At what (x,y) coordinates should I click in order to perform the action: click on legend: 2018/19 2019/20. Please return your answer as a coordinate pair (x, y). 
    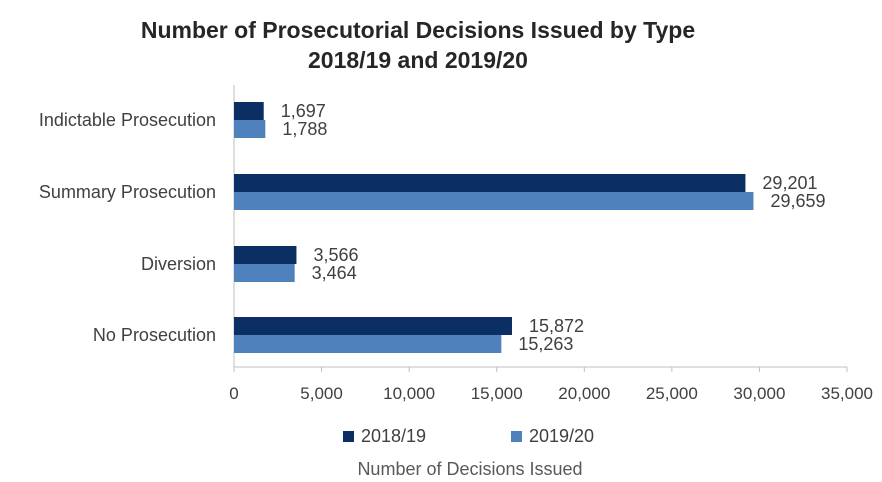
    Looking at the image, I should click on (441, 438).